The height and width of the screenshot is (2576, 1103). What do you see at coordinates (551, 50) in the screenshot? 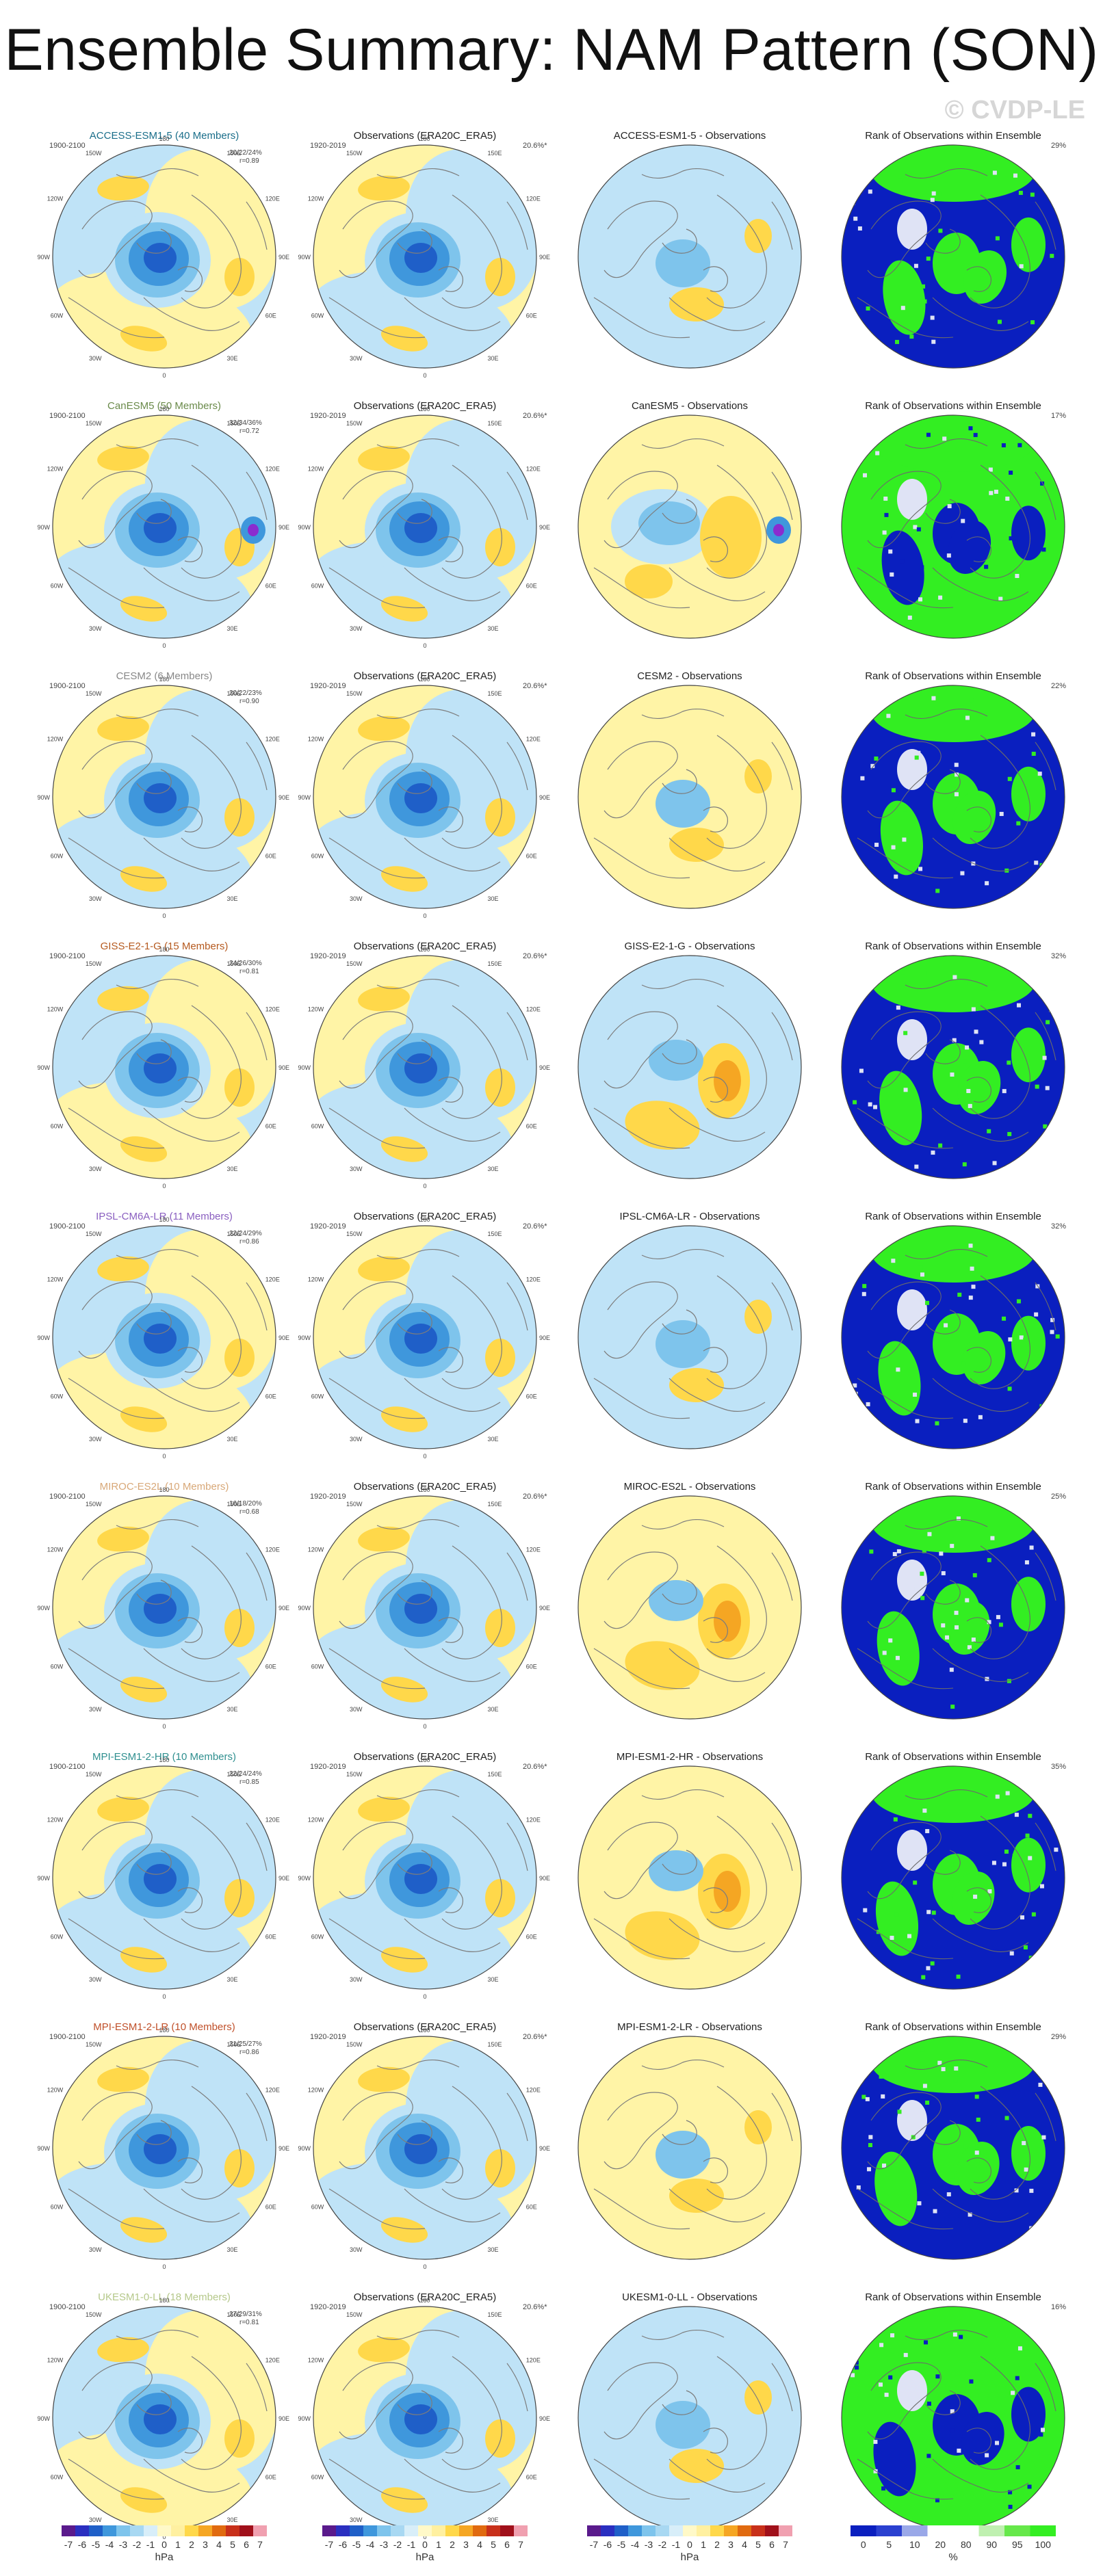
I see `page-title: Ensemble Summary: NAM Pattern (SON)` at bounding box center [551, 50].